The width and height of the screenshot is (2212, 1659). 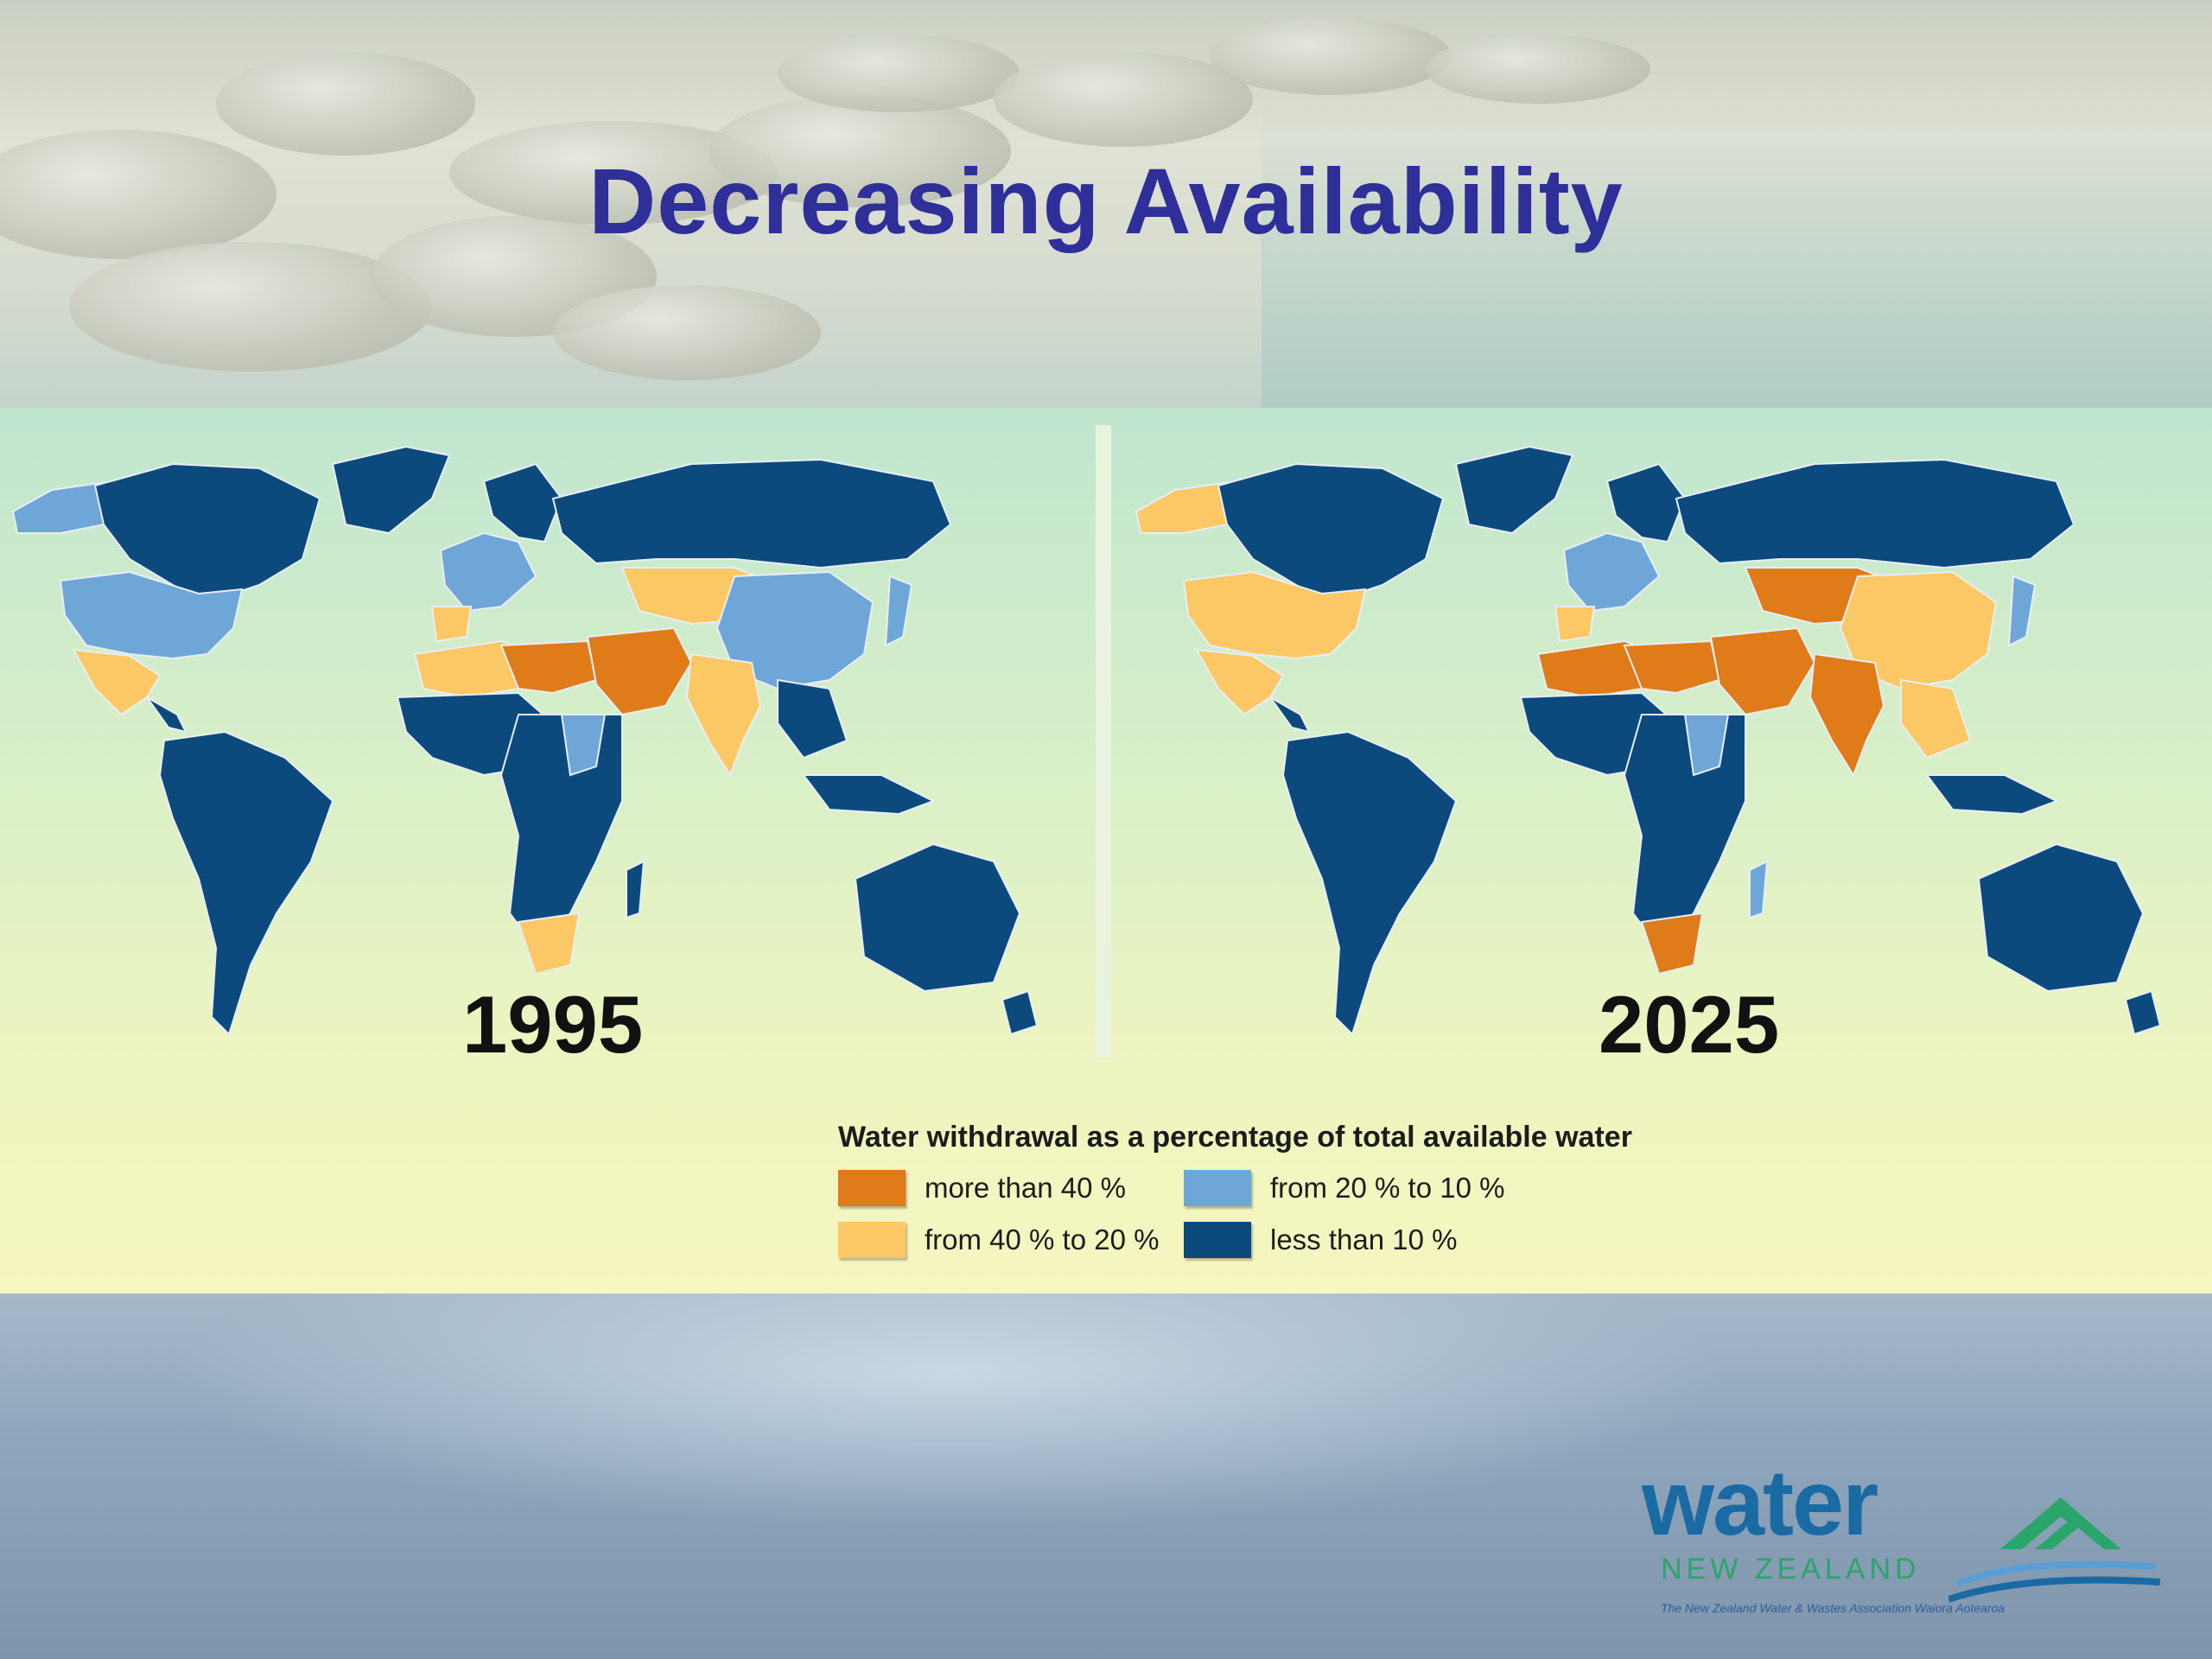 What do you see at coordinates (1387, 1188) in the screenshot?
I see `legend-label: from 20 % to 10 %` at bounding box center [1387, 1188].